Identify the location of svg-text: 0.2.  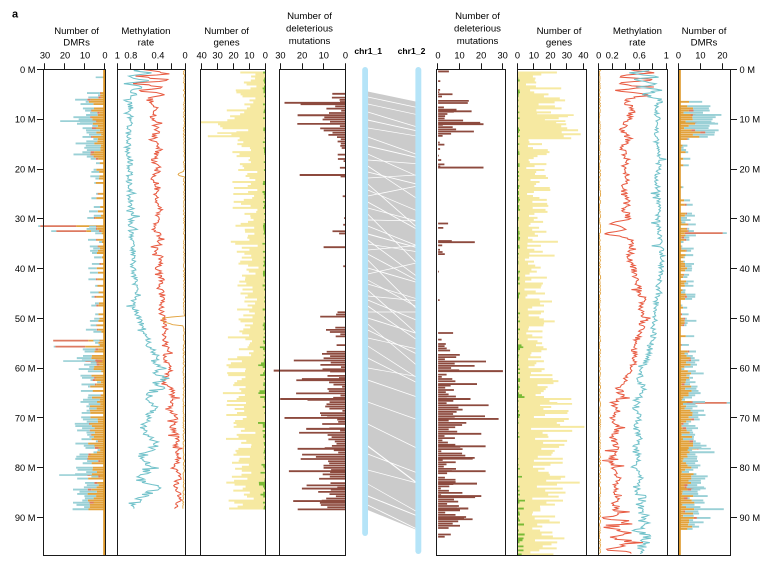
(612, 56).